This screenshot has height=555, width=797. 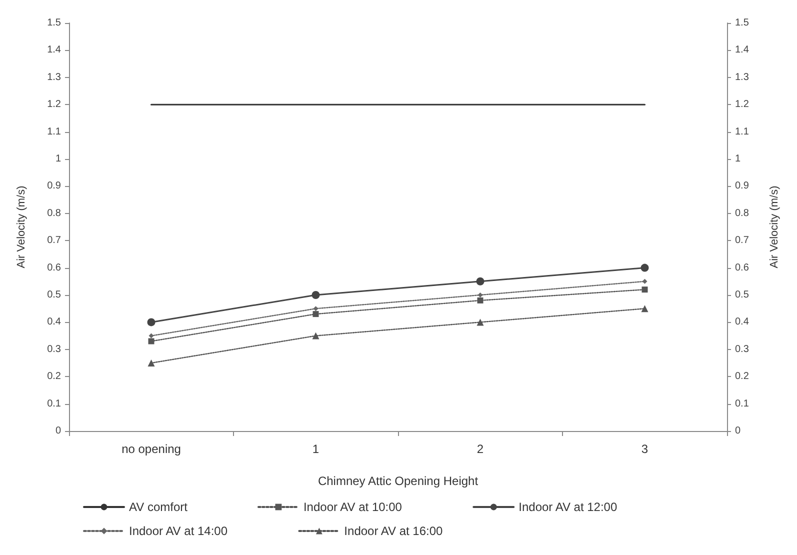 What do you see at coordinates (742, 295) in the screenshot?
I see `y2-tick-label: 0.5` at bounding box center [742, 295].